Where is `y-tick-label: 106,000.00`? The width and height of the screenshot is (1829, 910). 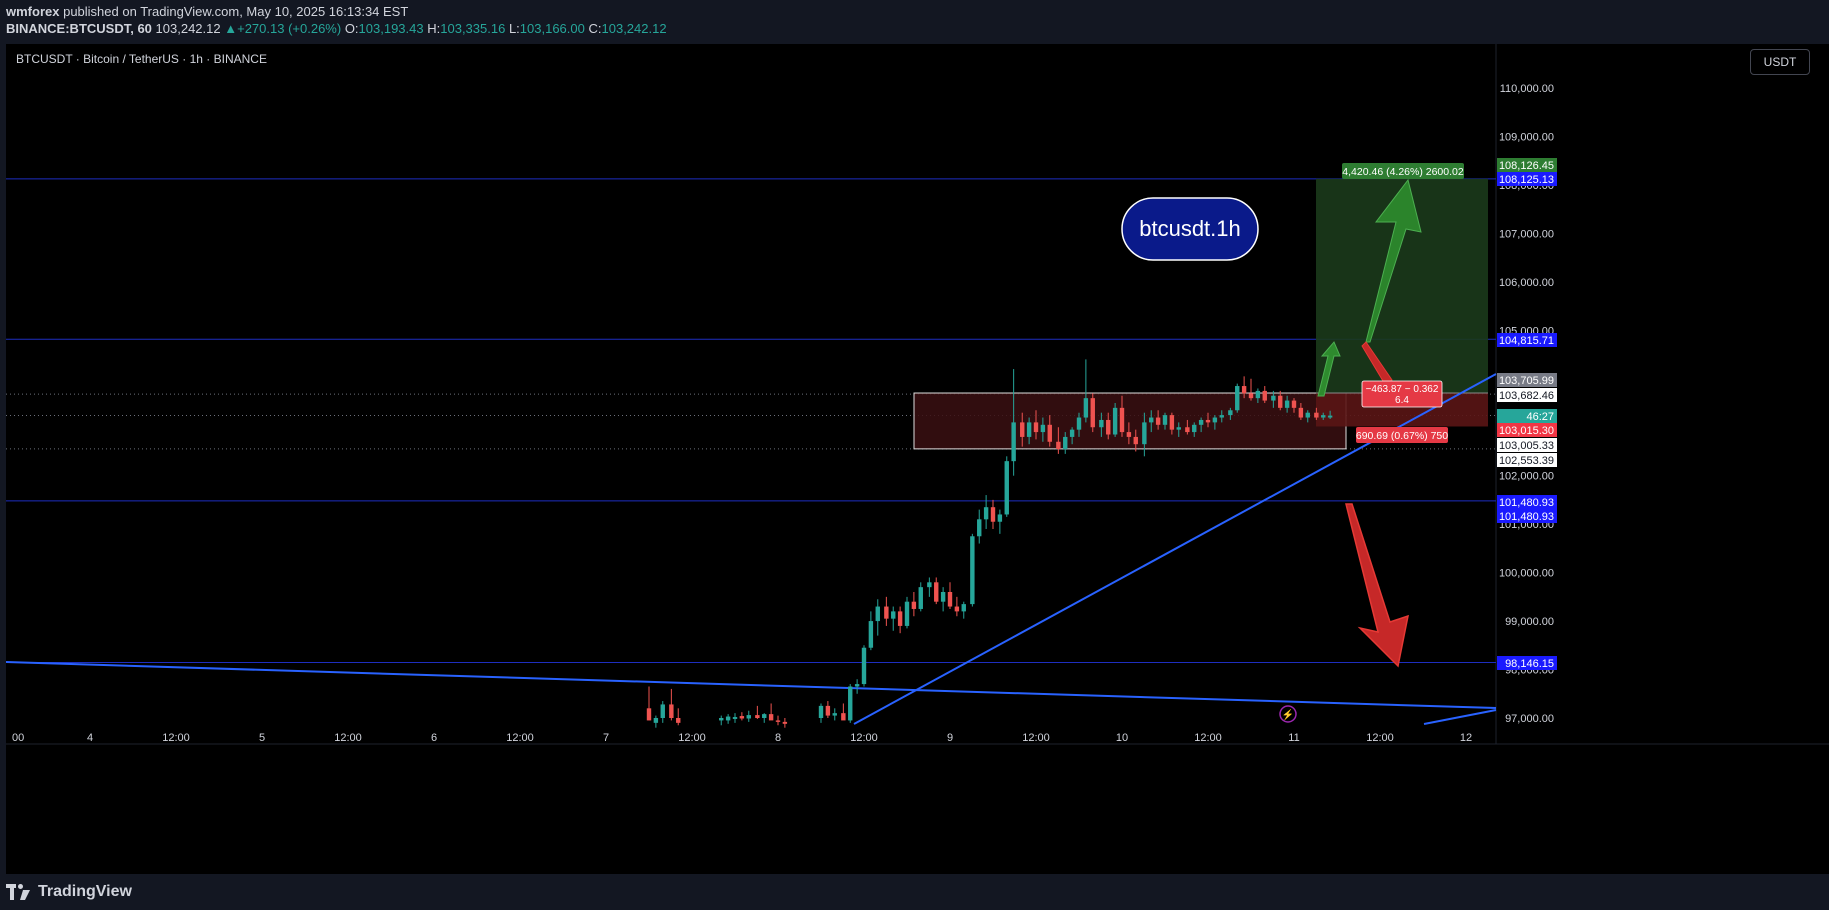 y-tick-label: 106,000.00 is located at coordinates (1526, 283).